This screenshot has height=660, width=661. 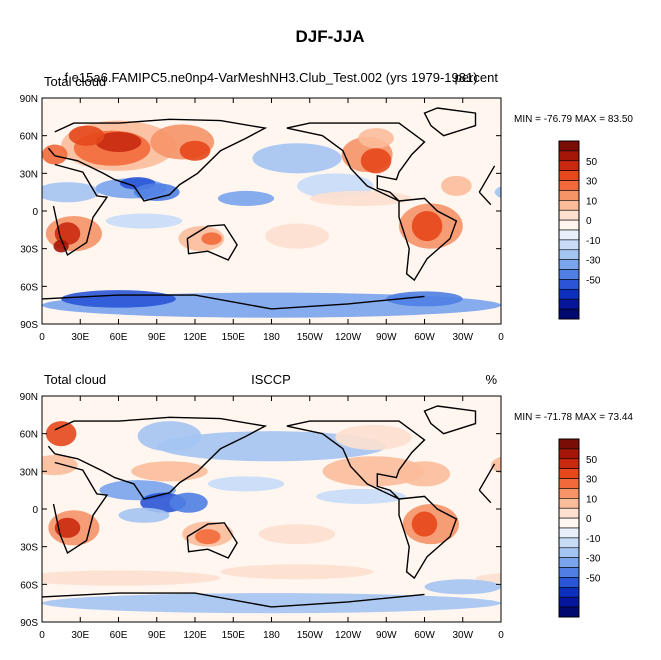 I want to click on y-tick-label: 60S, so click(x=29, y=585).